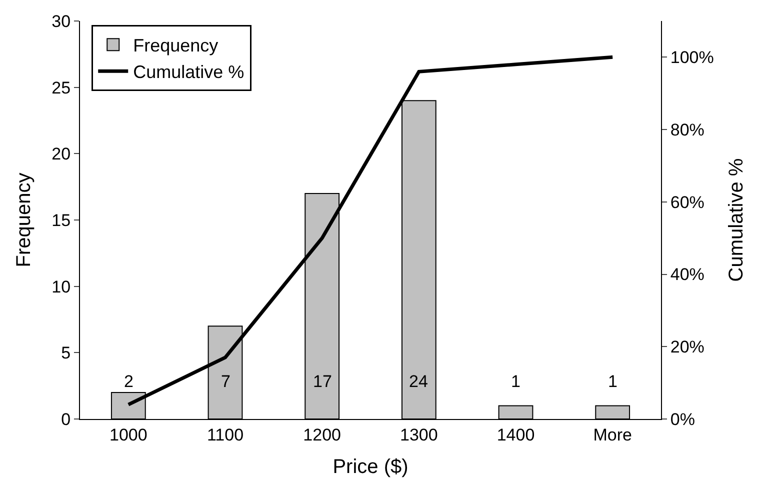 This screenshot has height=499, width=771. I want to click on y-tick-label: 15, so click(61, 220).